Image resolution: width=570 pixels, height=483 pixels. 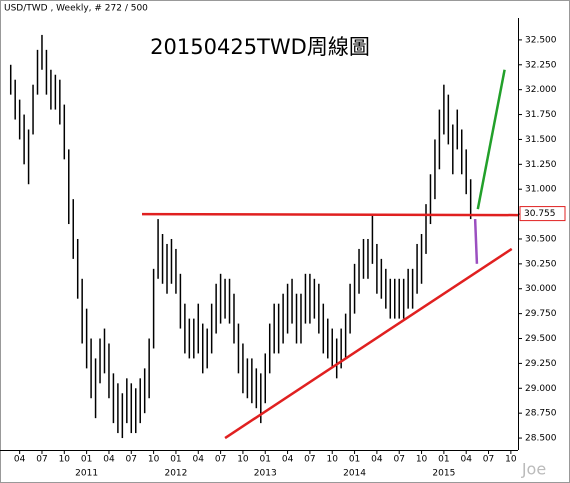 I want to click on y-tick-label: 28.500, so click(x=541, y=439).